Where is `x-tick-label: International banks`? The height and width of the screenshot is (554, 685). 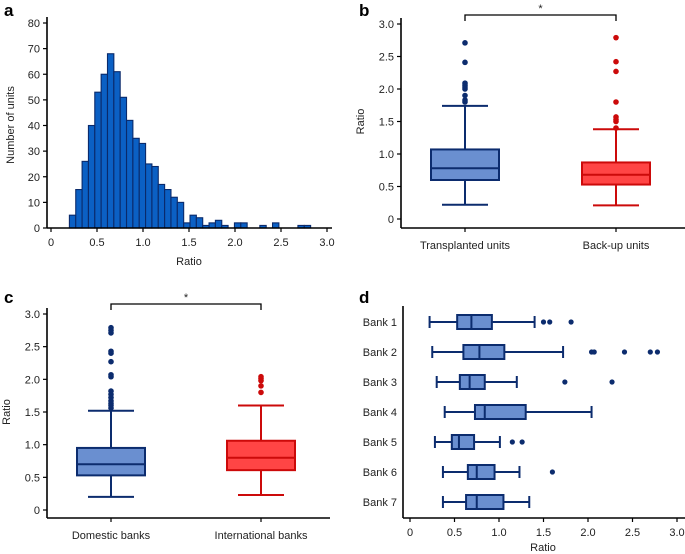 x-tick-label: International banks is located at coordinates (261, 536).